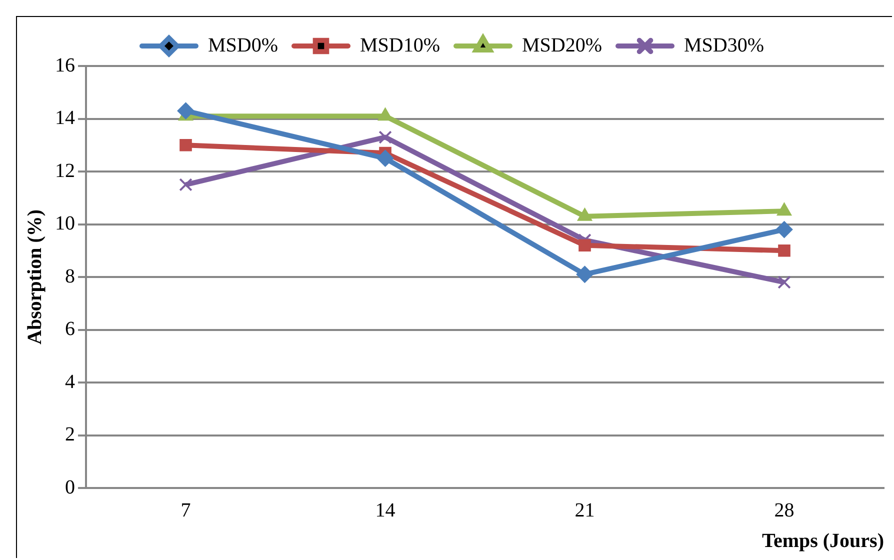 This screenshot has width=894, height=560. What do you see at coordinates (784, 510) in the screenshot?
I see `x-tick-label: 28` at bounding box center [784, 510].